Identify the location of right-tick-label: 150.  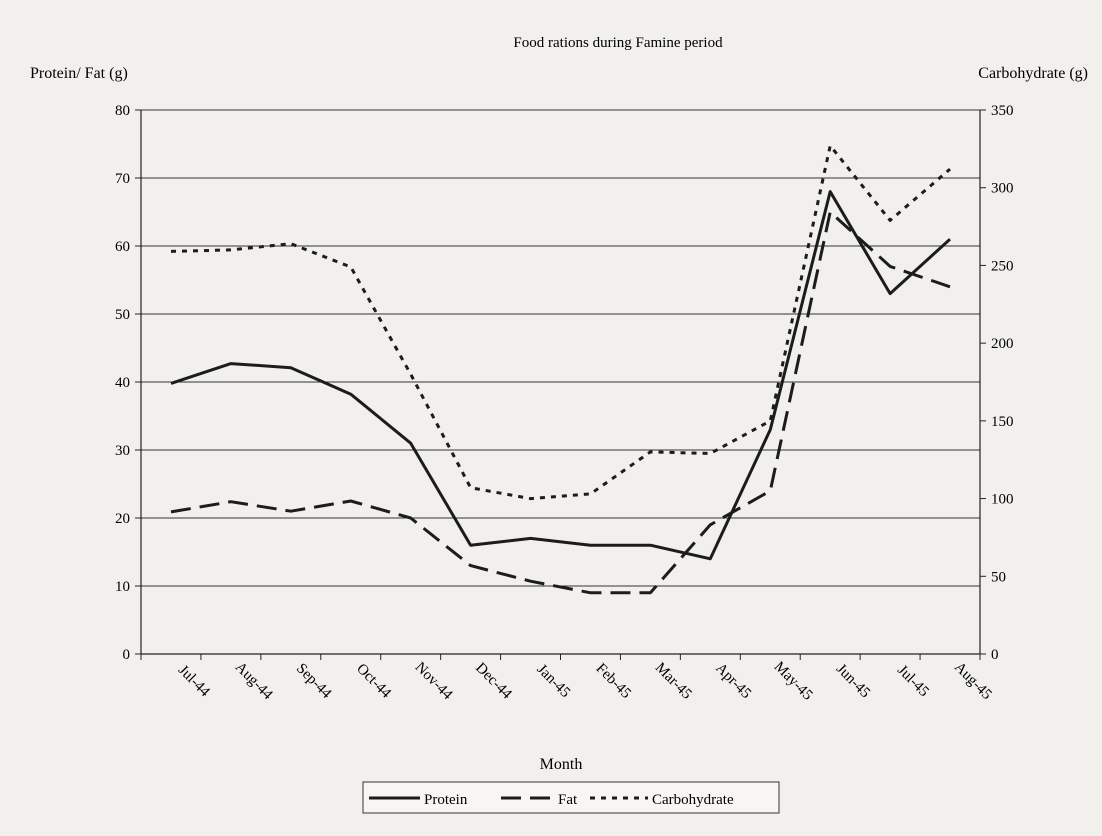
(1002, 422).